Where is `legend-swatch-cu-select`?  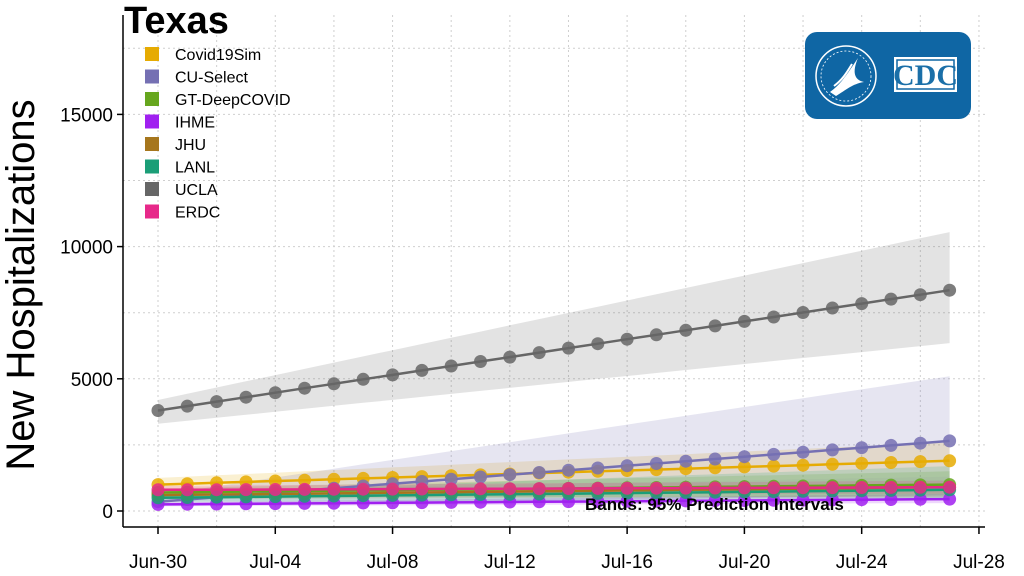 legend-swatch-cu-select is located at coordinates (152, 76).